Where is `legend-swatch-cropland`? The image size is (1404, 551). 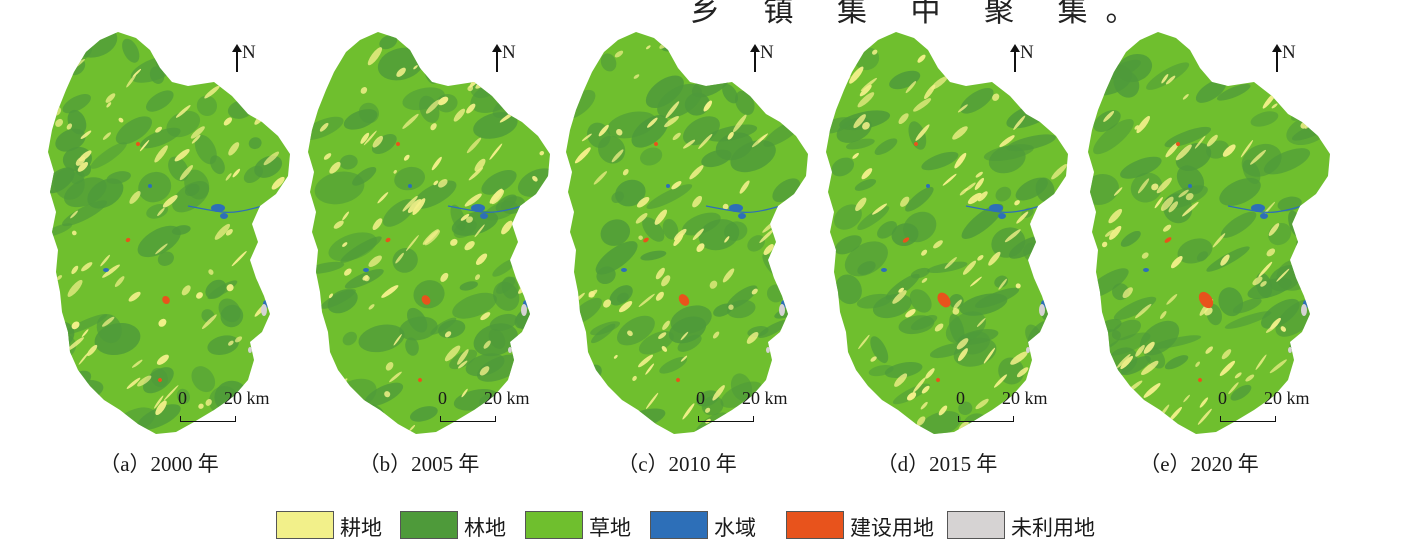 legend-swatch-cropland is located at coordinates (305, 525).